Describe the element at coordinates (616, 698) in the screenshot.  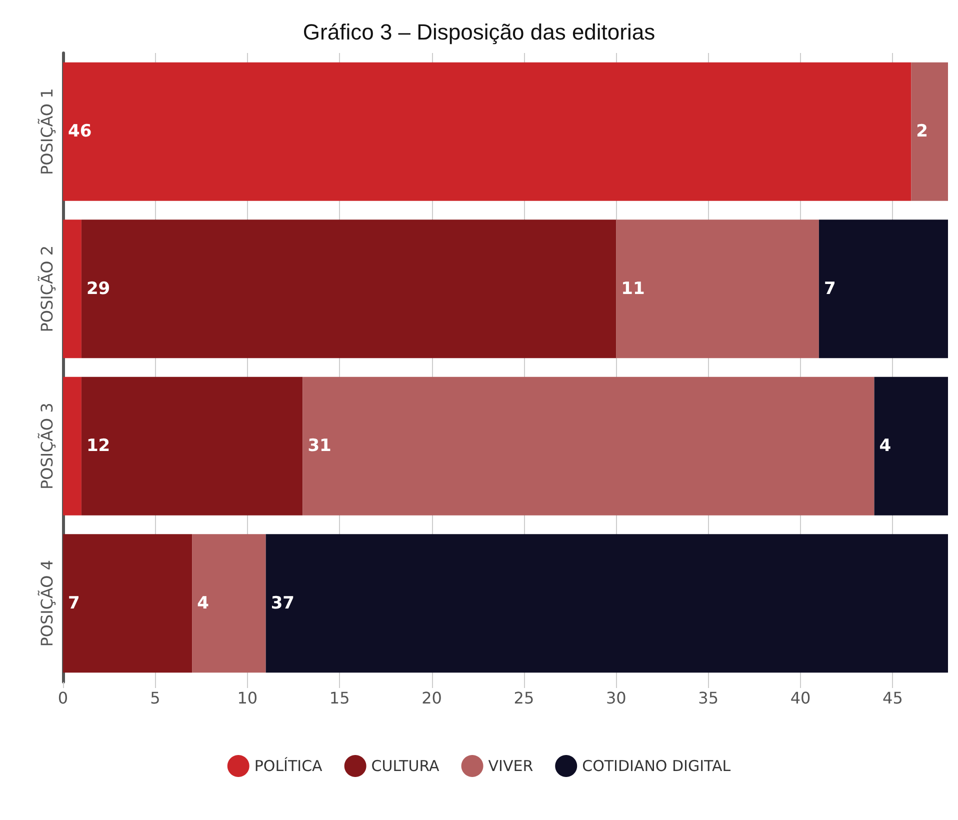
I see `x-tick-label: 30` at that location.